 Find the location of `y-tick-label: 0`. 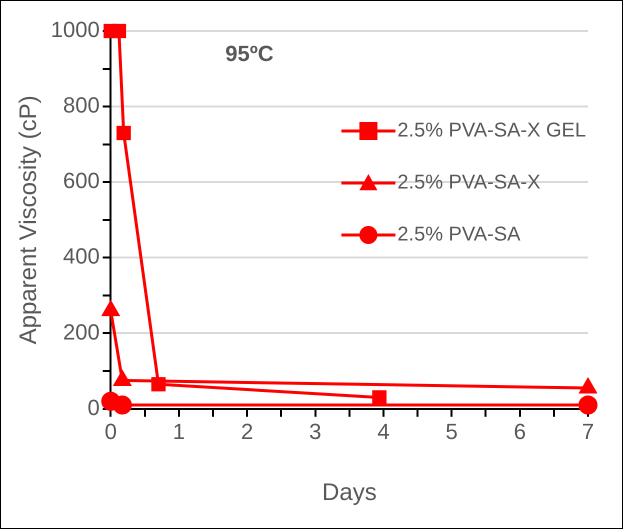

y-tick-label: 0 is located at coordinates (93, 407).